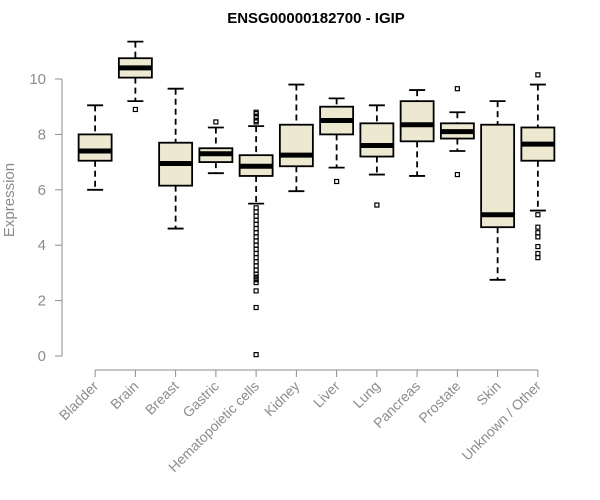  I want to click on x-tick-label: Kidney, so click(282, 399).